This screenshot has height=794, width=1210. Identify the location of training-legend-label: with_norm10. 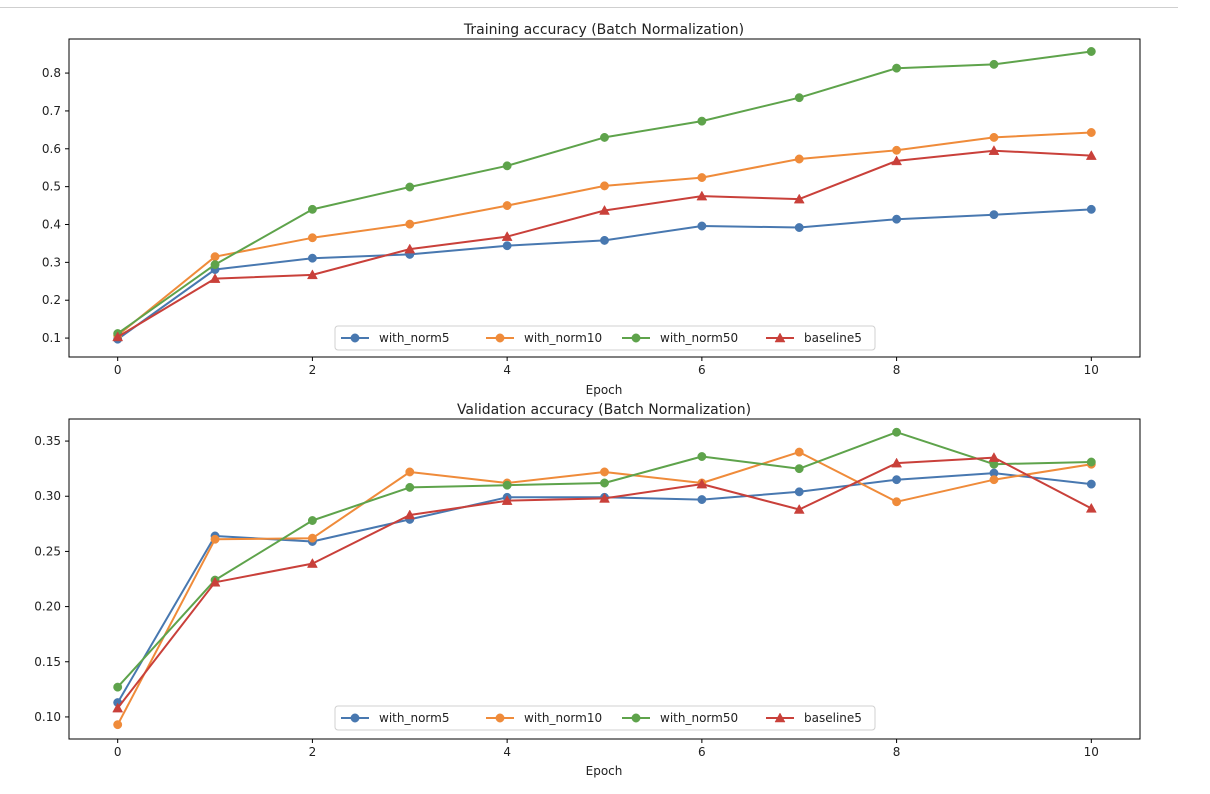
(563, 338).